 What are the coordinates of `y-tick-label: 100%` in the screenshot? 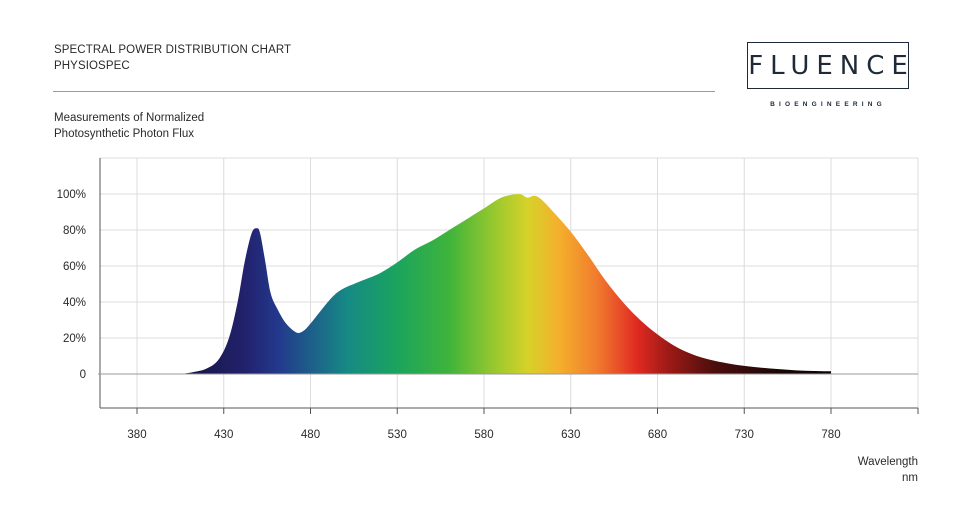 It's located at (71, 195).